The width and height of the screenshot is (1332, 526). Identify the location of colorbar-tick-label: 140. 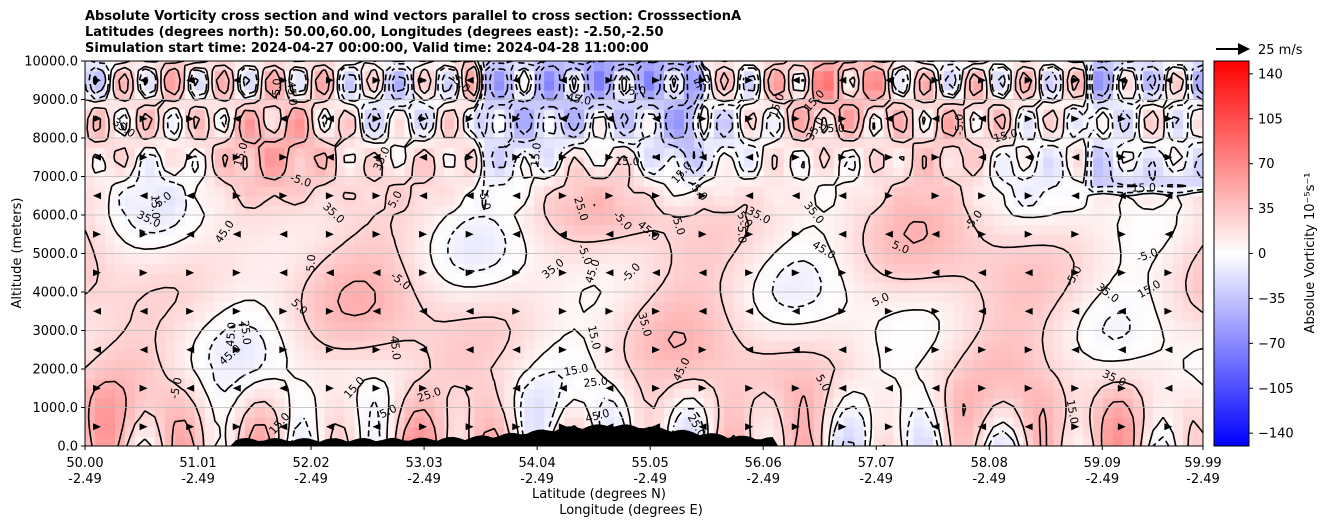
(1270, 74).